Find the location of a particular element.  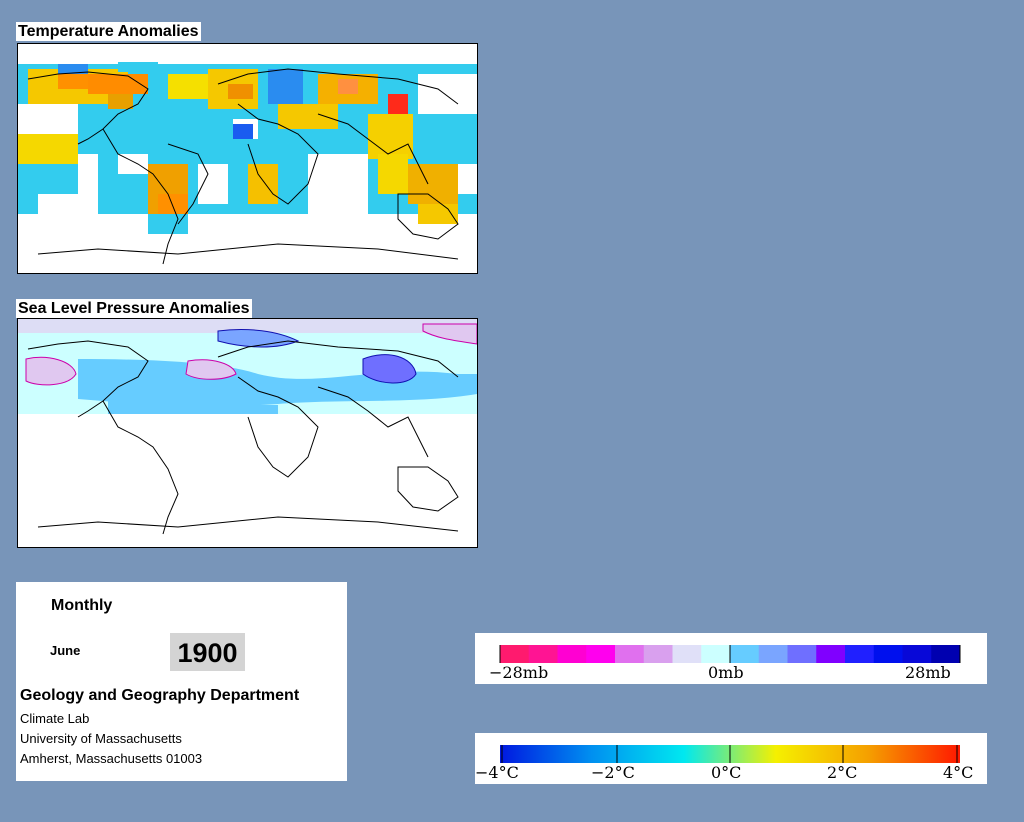

temperature-label-3: 2°C is located at coordinates (842, 772).